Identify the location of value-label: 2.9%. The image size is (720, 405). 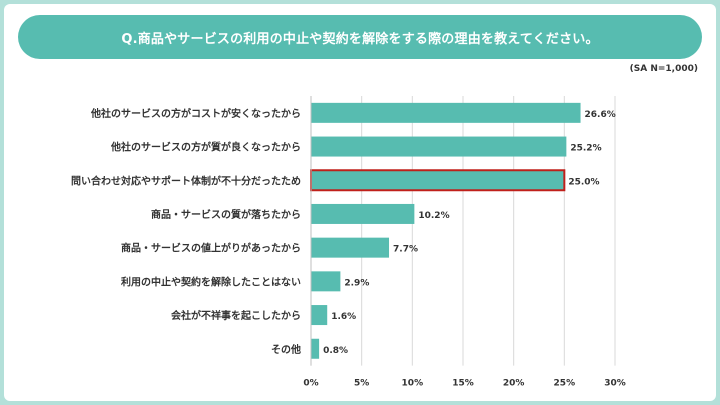
(356, 283).